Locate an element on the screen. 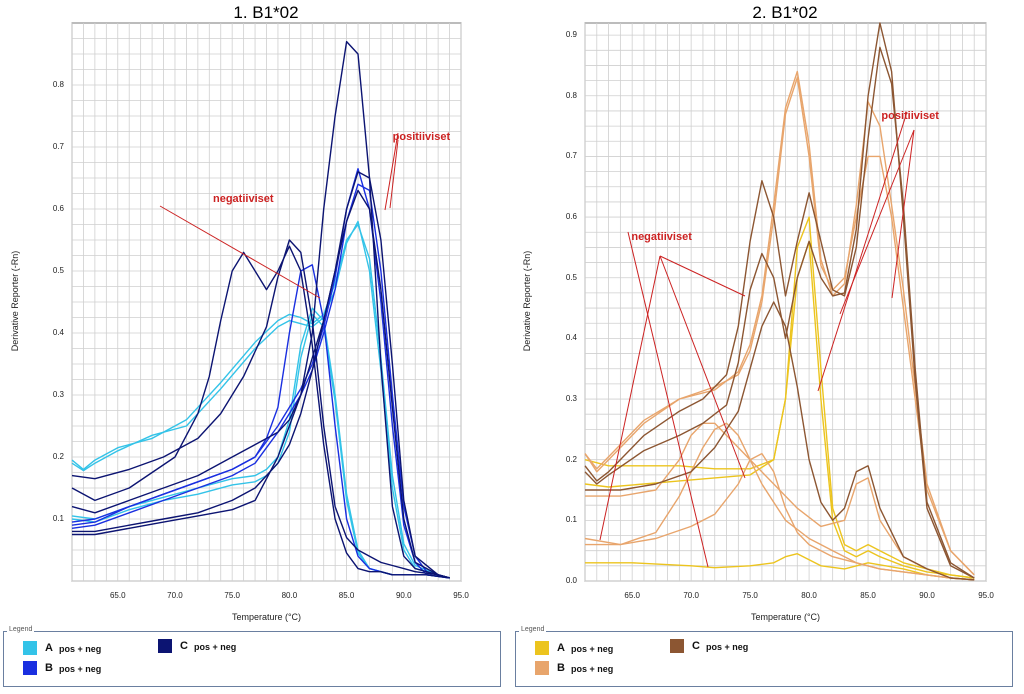  chart2-legend-swatch-b is located at coordinates (542, 668).